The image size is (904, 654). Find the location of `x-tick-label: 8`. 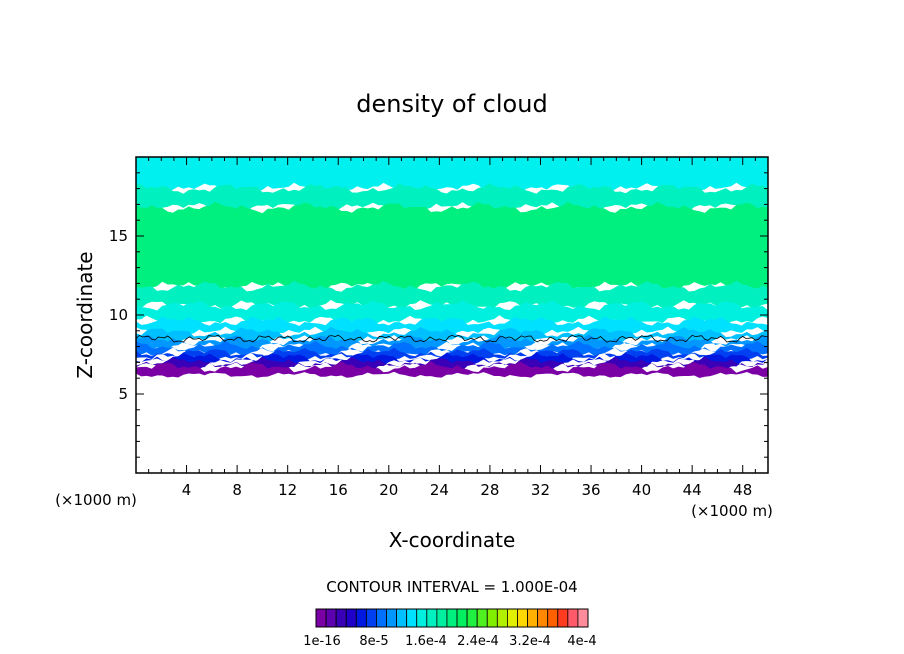

x-tick-label: 8 is located at coordinates (237, 490).